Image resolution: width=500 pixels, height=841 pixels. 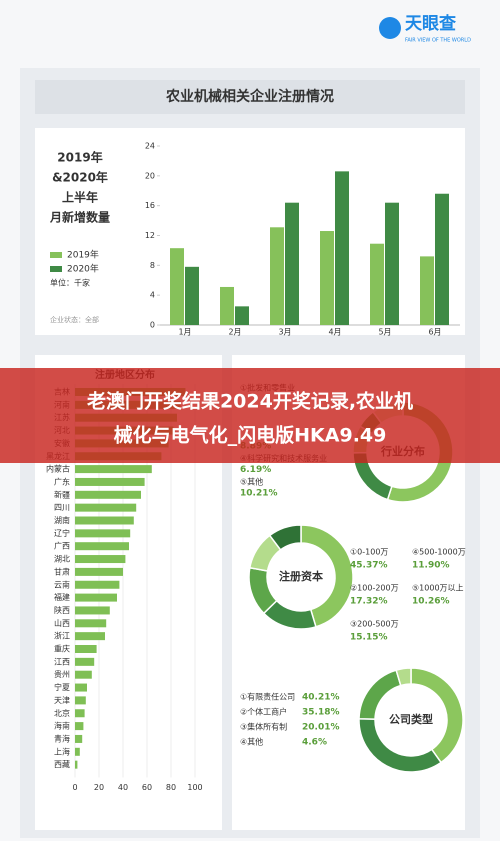 What do you see at coordinates (62, 738) in the screenshot?
I see `y-tick-label: 青海` at bounding box center [62, 738].